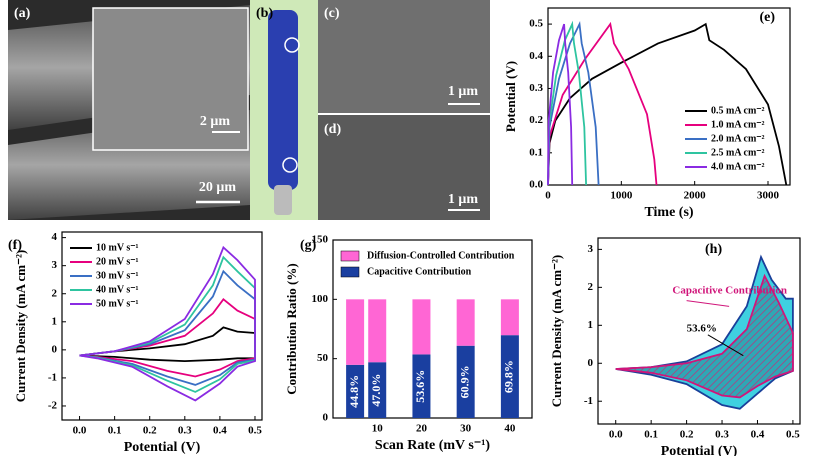 Image resolution: width=813 pixels, height=456 pixels. I want to click on legend-label: 1.0 mA cm⁻², so click(738, 124).